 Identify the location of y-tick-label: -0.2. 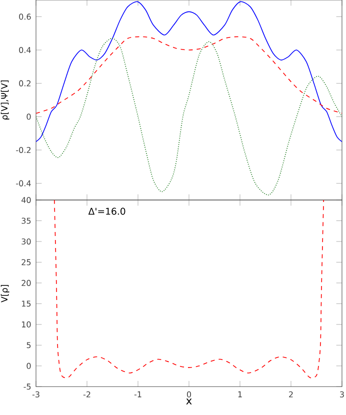
(23, 150).